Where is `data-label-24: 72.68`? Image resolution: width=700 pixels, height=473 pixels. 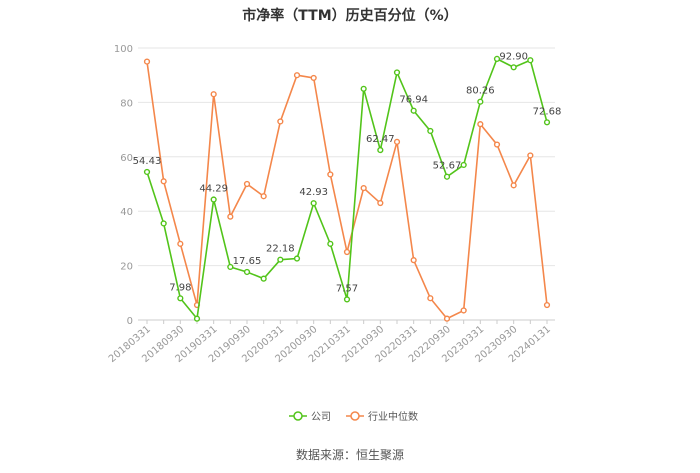 data-label-24: 72.68 is located at coordinates (547, 111).